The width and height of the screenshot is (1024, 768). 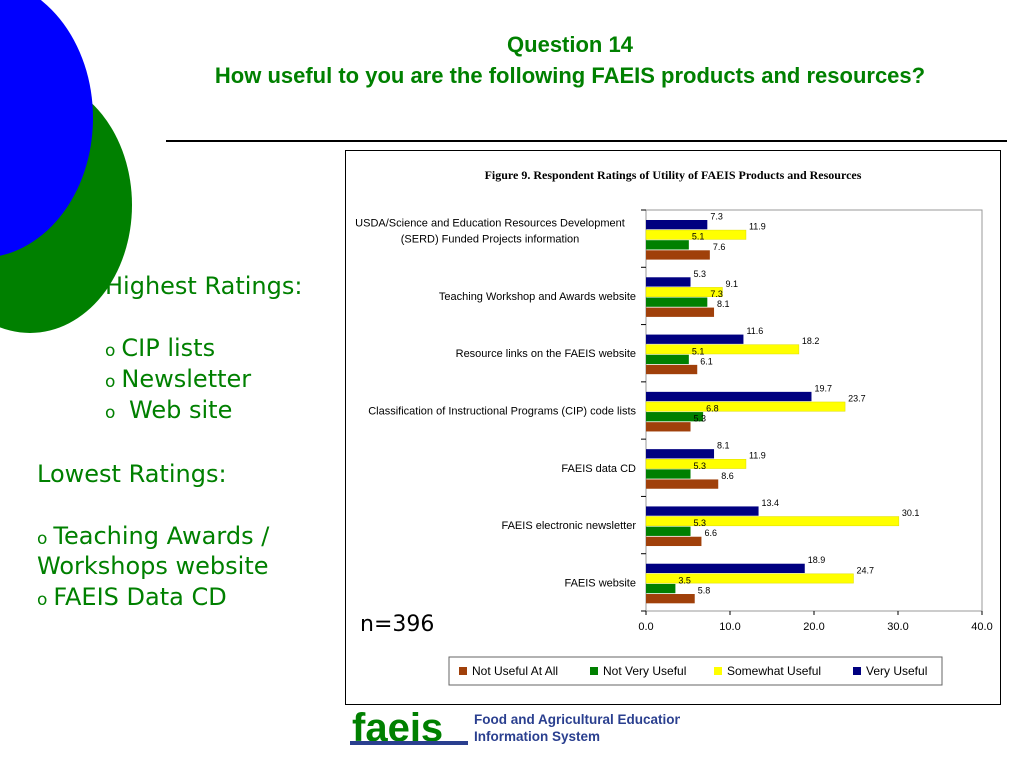 What do you see at coordinates (140, 597) in the screenshot?
I see `lowest-item-label: FAEIS Data CD` at bounding box center [140, 597].